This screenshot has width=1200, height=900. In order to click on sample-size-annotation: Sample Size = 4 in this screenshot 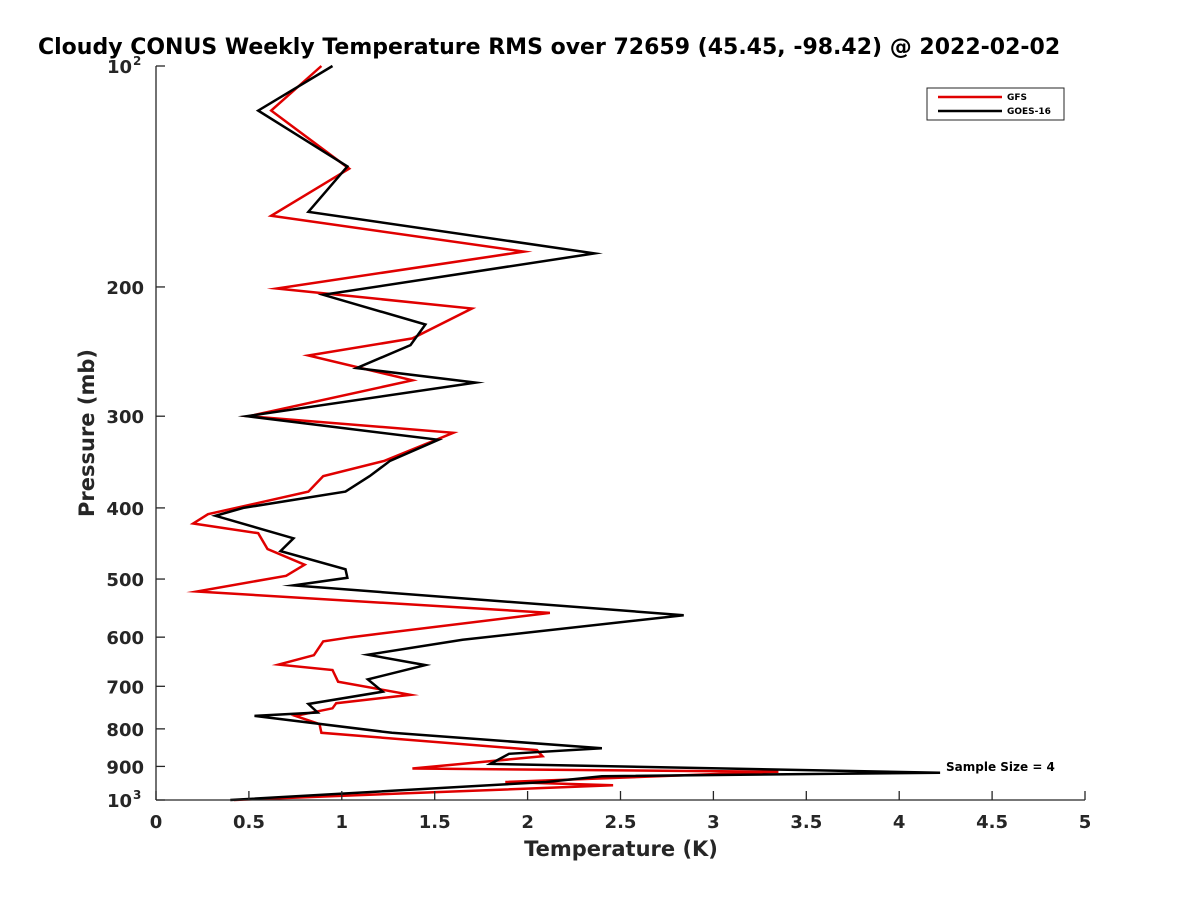, I will do `click(1000, 767)`.